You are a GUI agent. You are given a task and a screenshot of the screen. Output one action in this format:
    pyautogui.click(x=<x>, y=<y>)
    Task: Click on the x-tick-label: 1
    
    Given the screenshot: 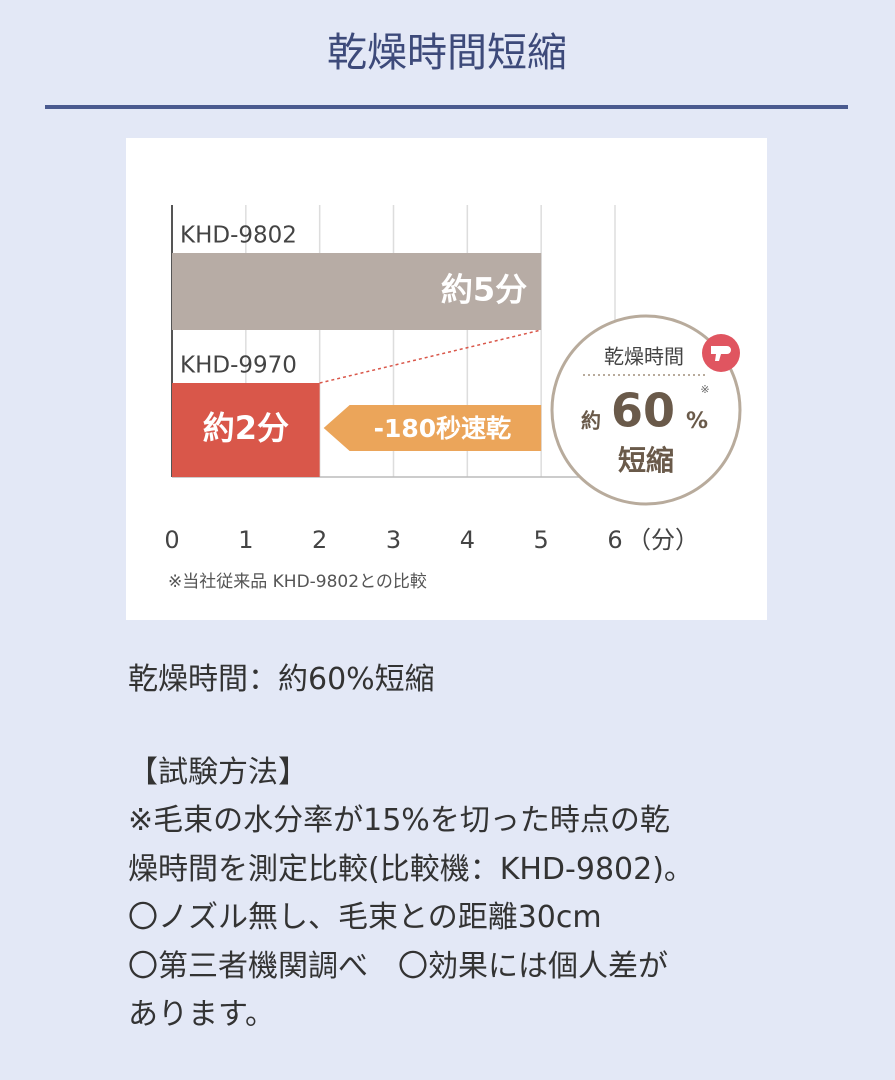 What is the action you would take?
    pyautogui.click(x=245, y=540)
    